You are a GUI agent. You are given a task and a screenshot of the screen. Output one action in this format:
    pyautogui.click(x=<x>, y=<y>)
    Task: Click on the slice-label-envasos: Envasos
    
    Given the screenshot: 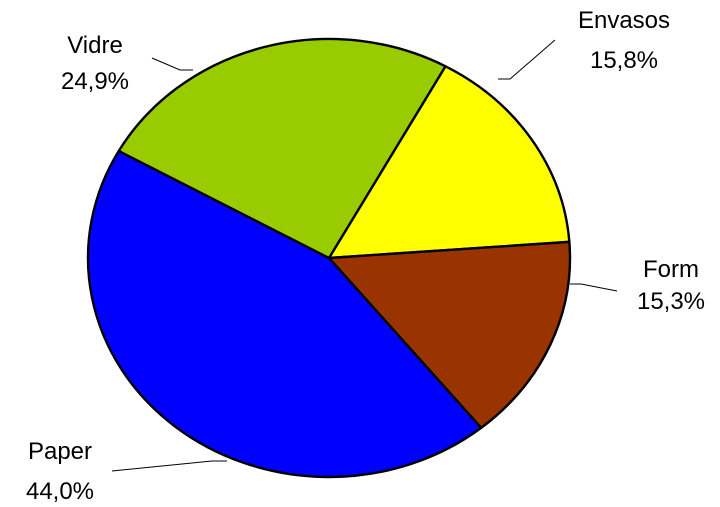 What is the action you would take?
    pyautogui.click(x=624, y=20)
    